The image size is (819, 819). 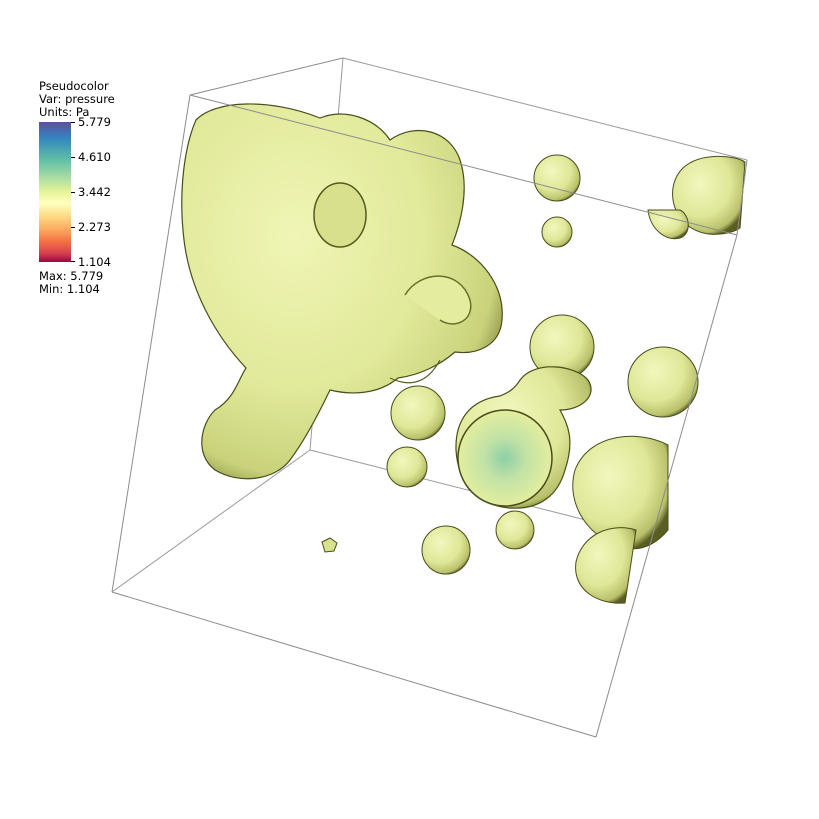 What do you see at coordinates (94, 192) in the screenshot?
I see `colorbar-tick-label: 3.442` at bounding box center [94, 192].